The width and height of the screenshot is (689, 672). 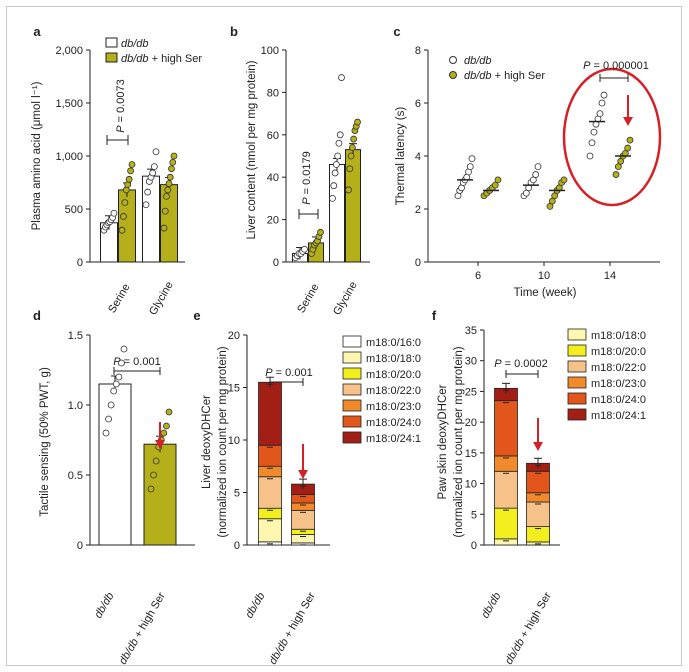 I want to click on panel-letter-e: e, so click(x=196, y=315).